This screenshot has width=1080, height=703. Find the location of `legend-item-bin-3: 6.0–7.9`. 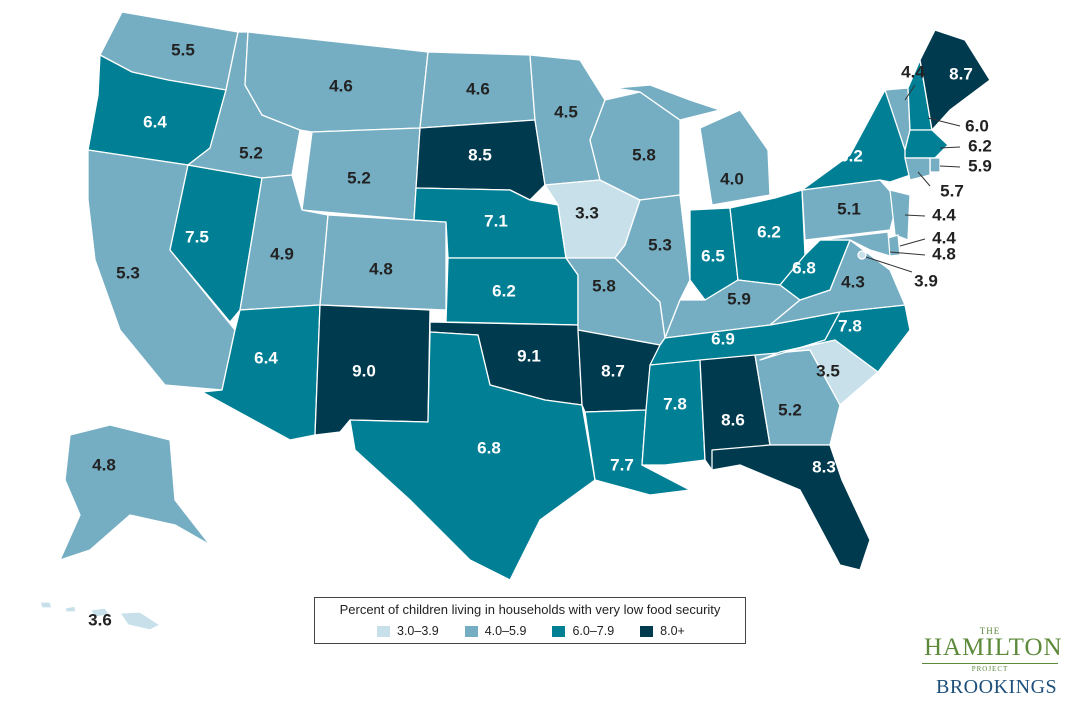

legend-item-bin-3: 6.0–7.9 is located at coordinates (583, 631).